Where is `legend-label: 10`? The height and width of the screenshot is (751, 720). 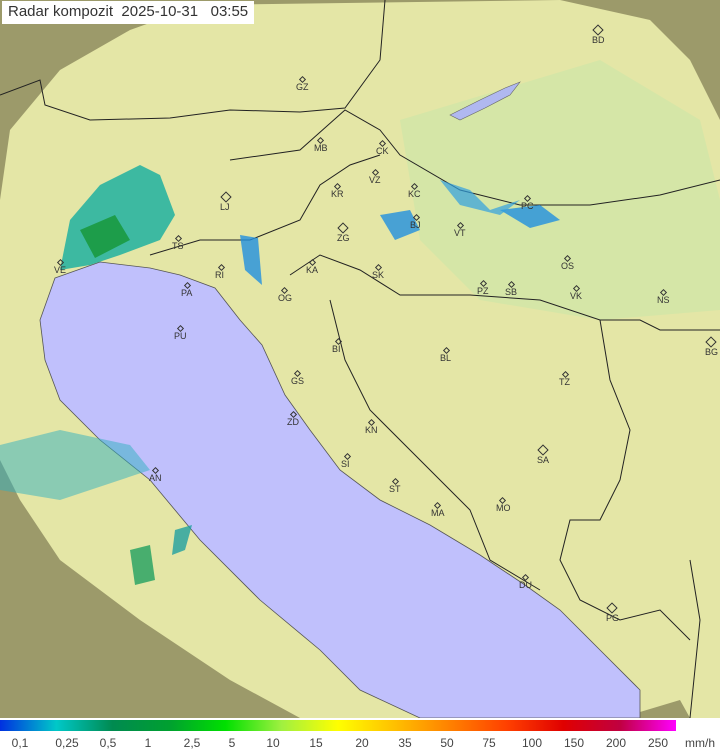 legend-label: 10 is located at coordinates (273, 743).